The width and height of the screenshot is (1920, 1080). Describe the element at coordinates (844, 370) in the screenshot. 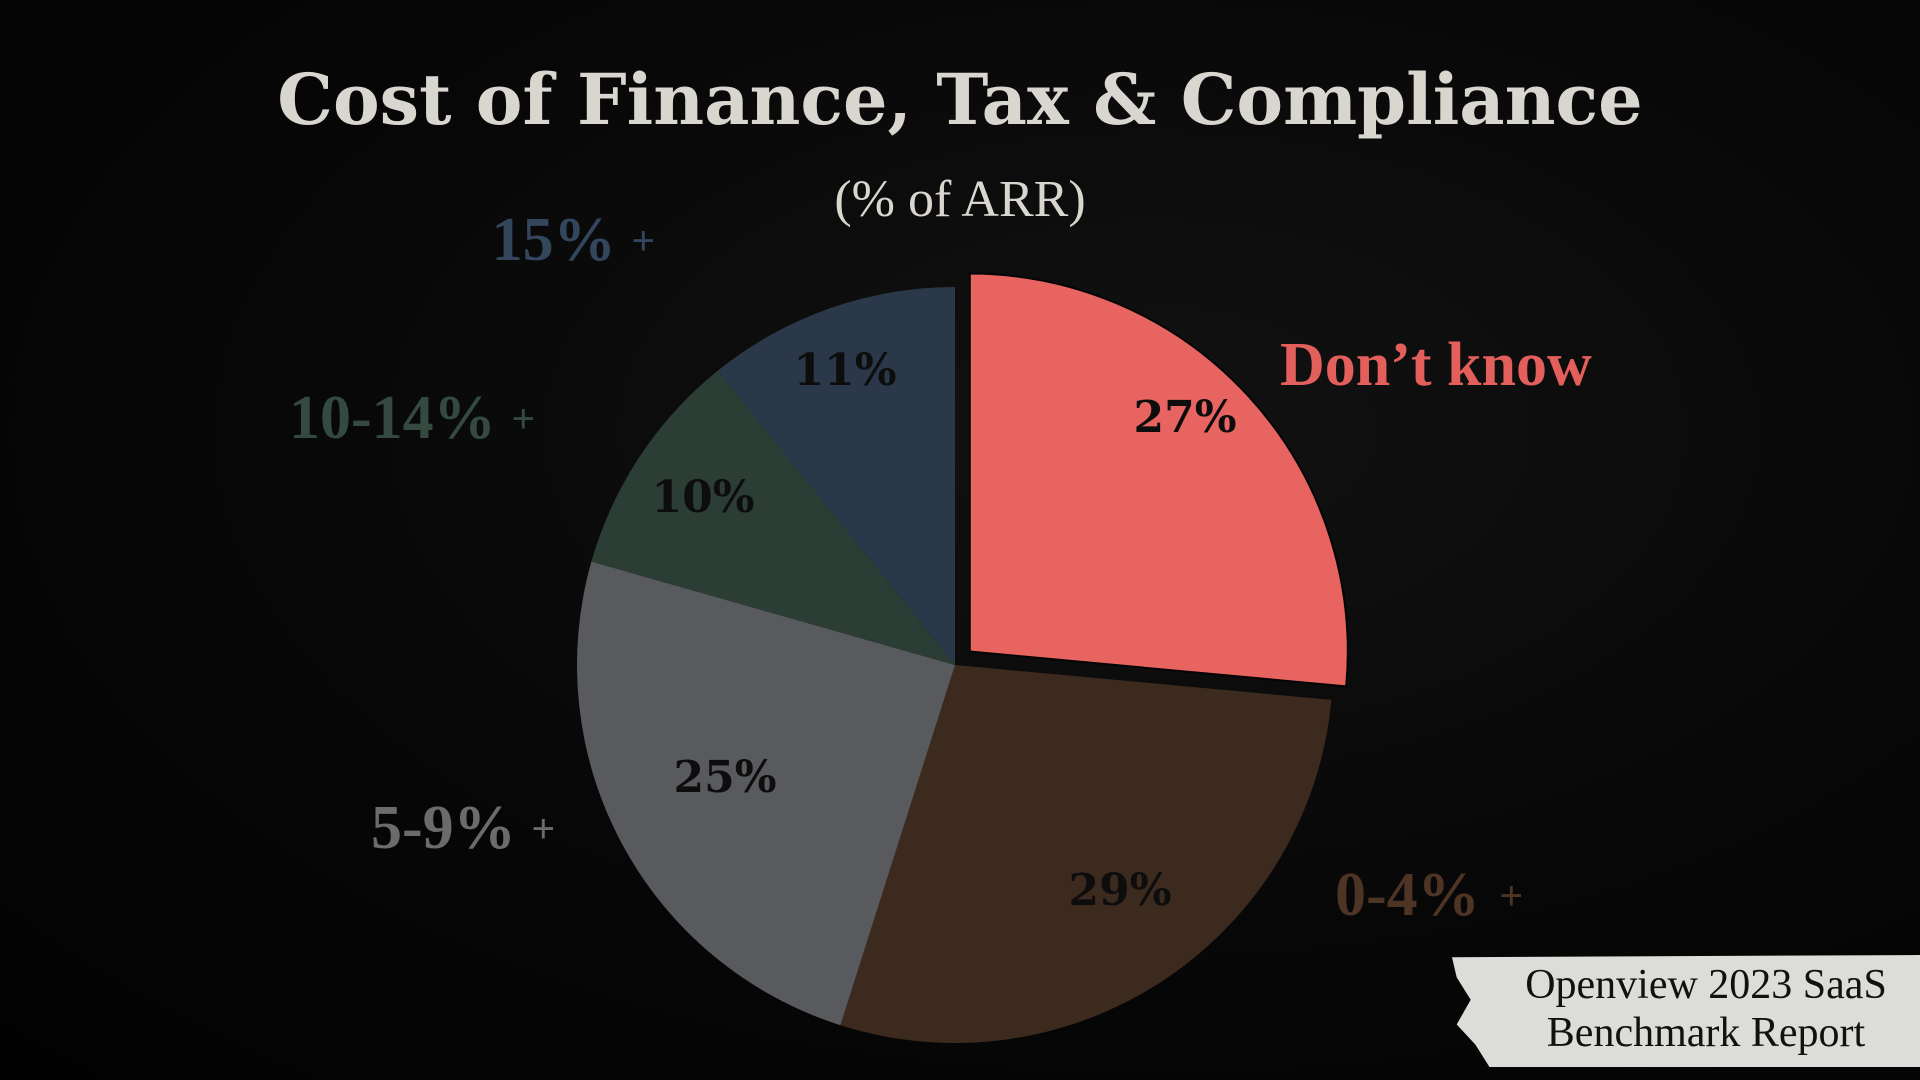

I see `slice-value-label: 11%` at that location.